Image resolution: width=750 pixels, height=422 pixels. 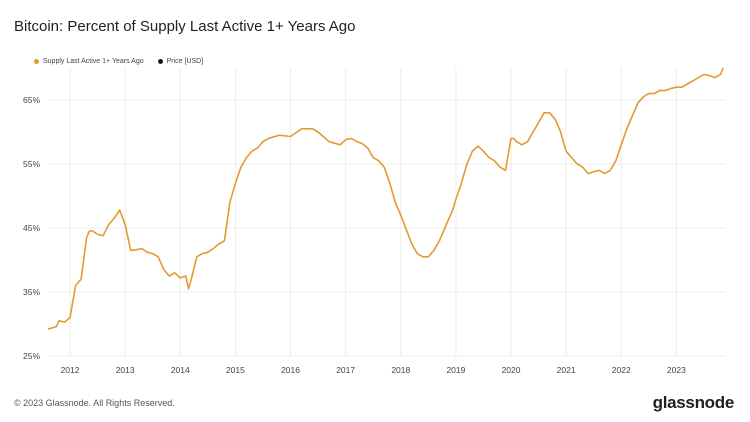 What do you see at coordinates (511, 370) in the screenshot?
I see `x-tick-label-2020: 2020` at bounding box center [511, 370].